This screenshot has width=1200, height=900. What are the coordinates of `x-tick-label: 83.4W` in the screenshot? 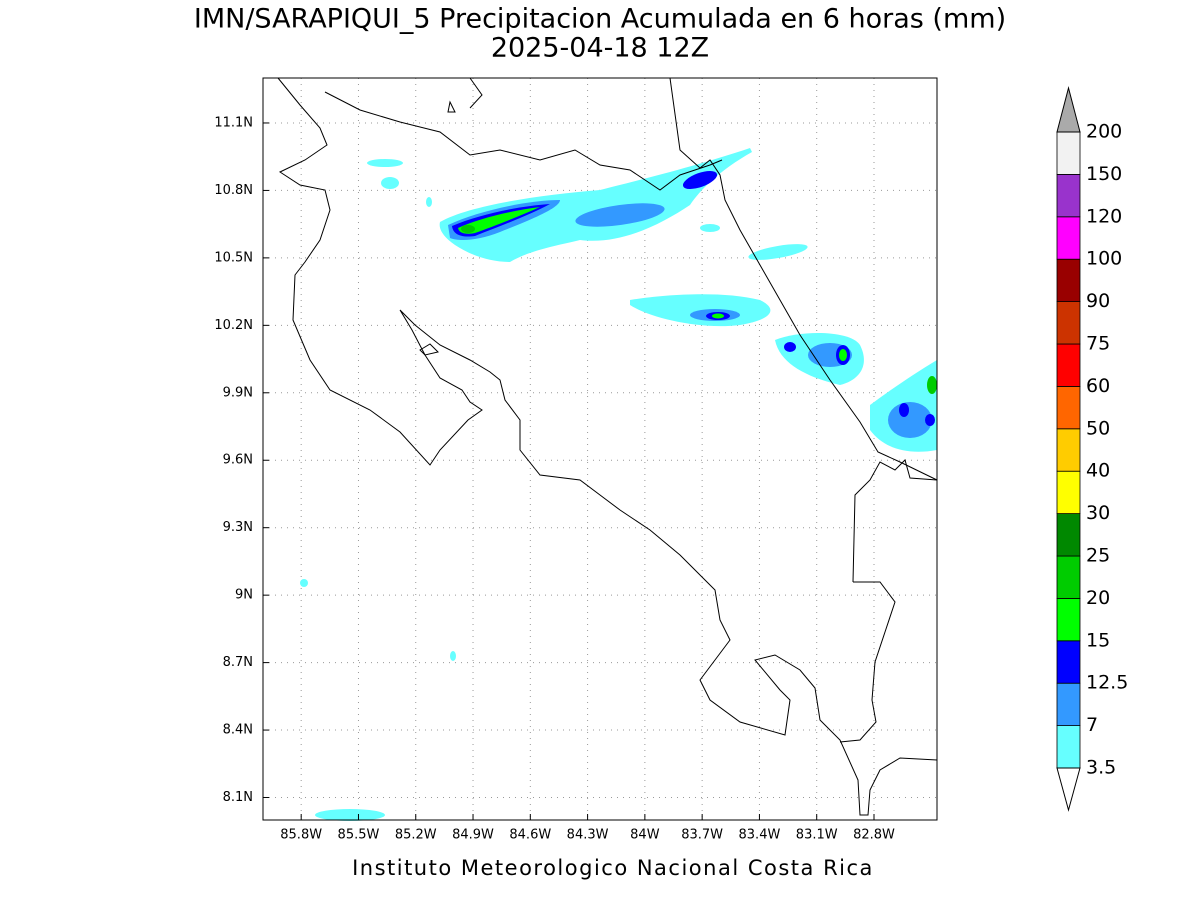 It's located at (760, 835).